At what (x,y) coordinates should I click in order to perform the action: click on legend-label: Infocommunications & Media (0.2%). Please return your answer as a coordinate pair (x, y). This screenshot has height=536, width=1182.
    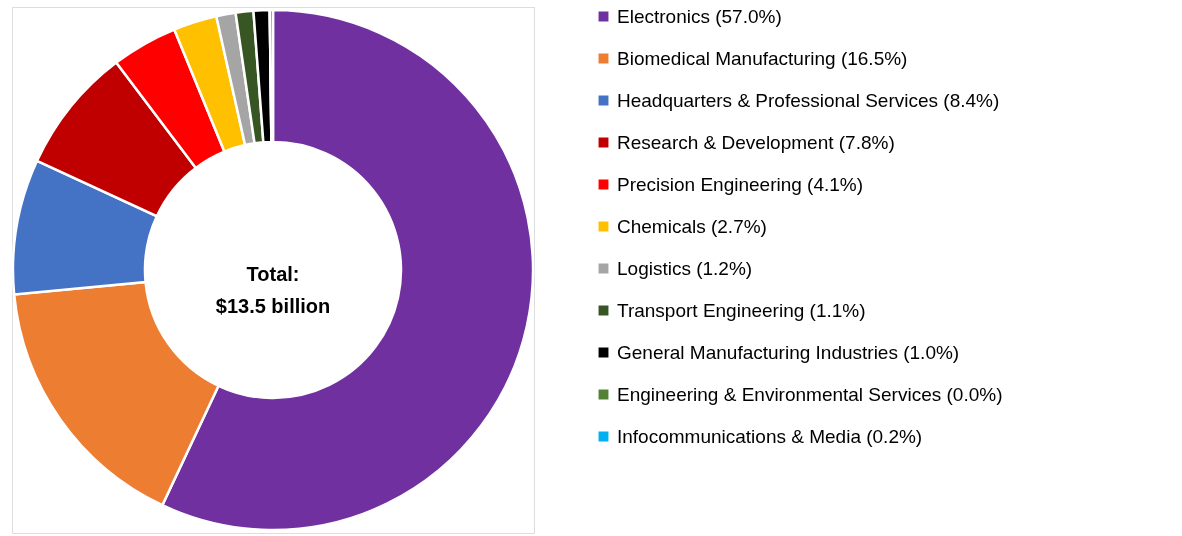
    Looking at the image, I should click on (770, 436).